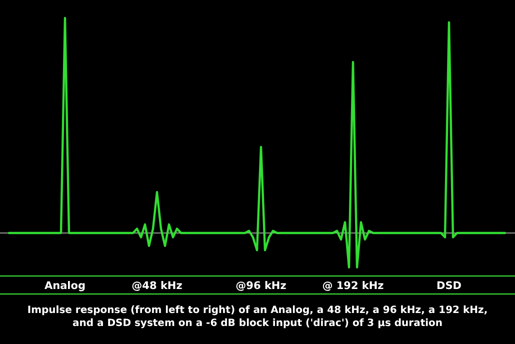  I want to click on text: Impulse response (from left to right) of an Analog, a 48 kHz, a 96 kHz, a 192 kHz, and a DSD system on a -6 dB block input ('dirac') of 3 µs duration, so click(257, 317).